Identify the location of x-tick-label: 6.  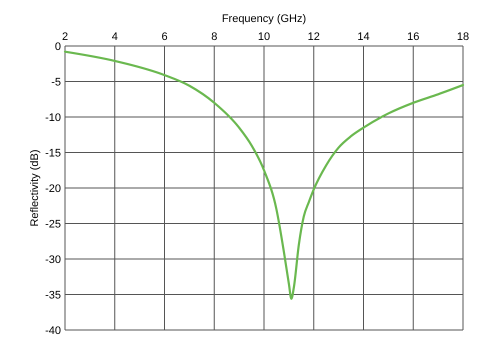
(164, 37).